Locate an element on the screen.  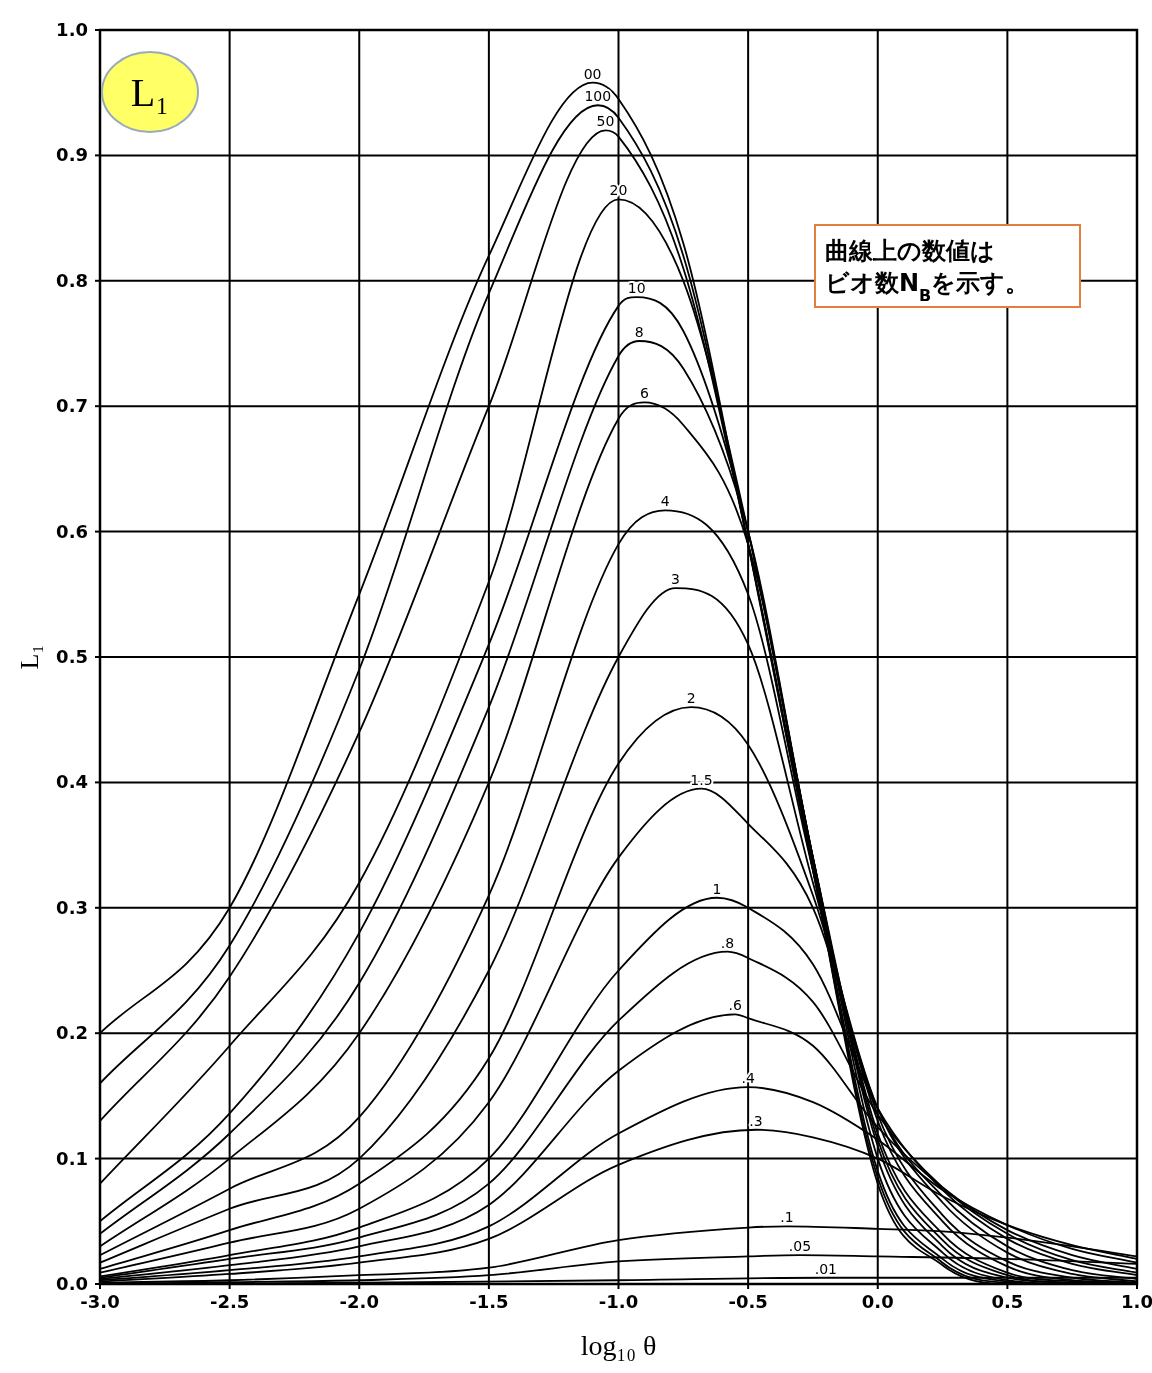
series-label: .1 is located at coordinates (787, 1217).